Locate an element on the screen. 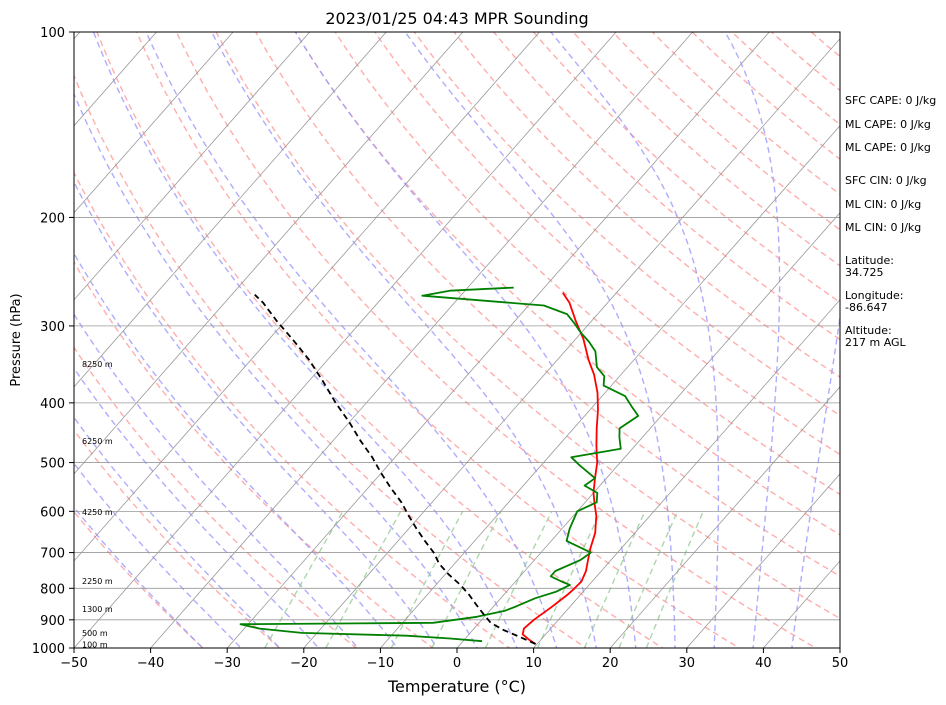  ml-cin-label: ML CIN: 0 J/kg is located at coordinates (883, 204).